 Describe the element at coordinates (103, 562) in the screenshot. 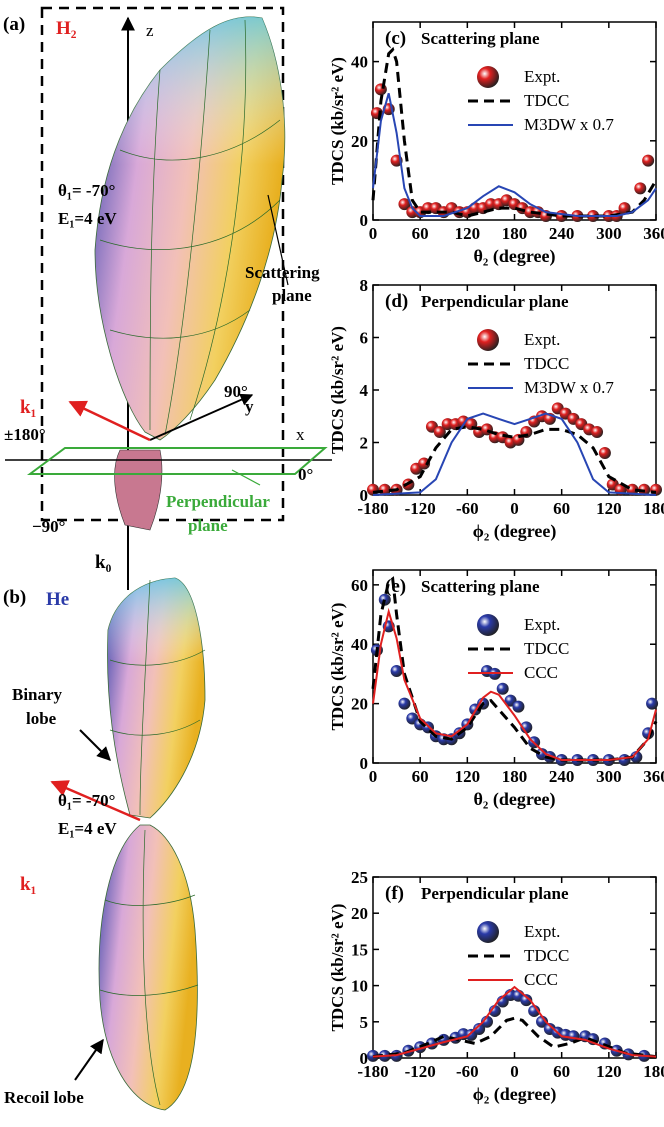

I see `vector-label: k₀` at that location.